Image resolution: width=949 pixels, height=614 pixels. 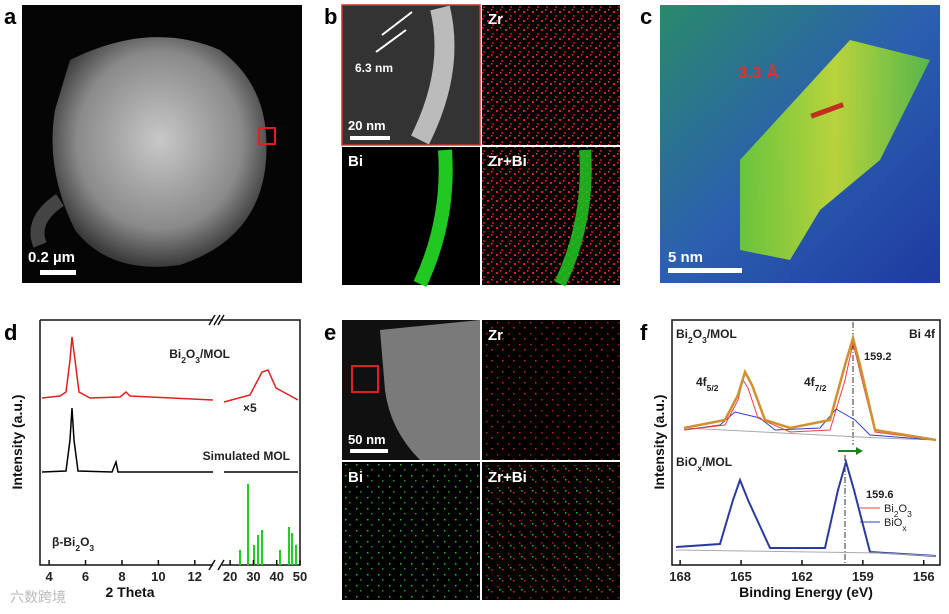 I want to click on x-tick-label: 4, so click(x=49, y=576).